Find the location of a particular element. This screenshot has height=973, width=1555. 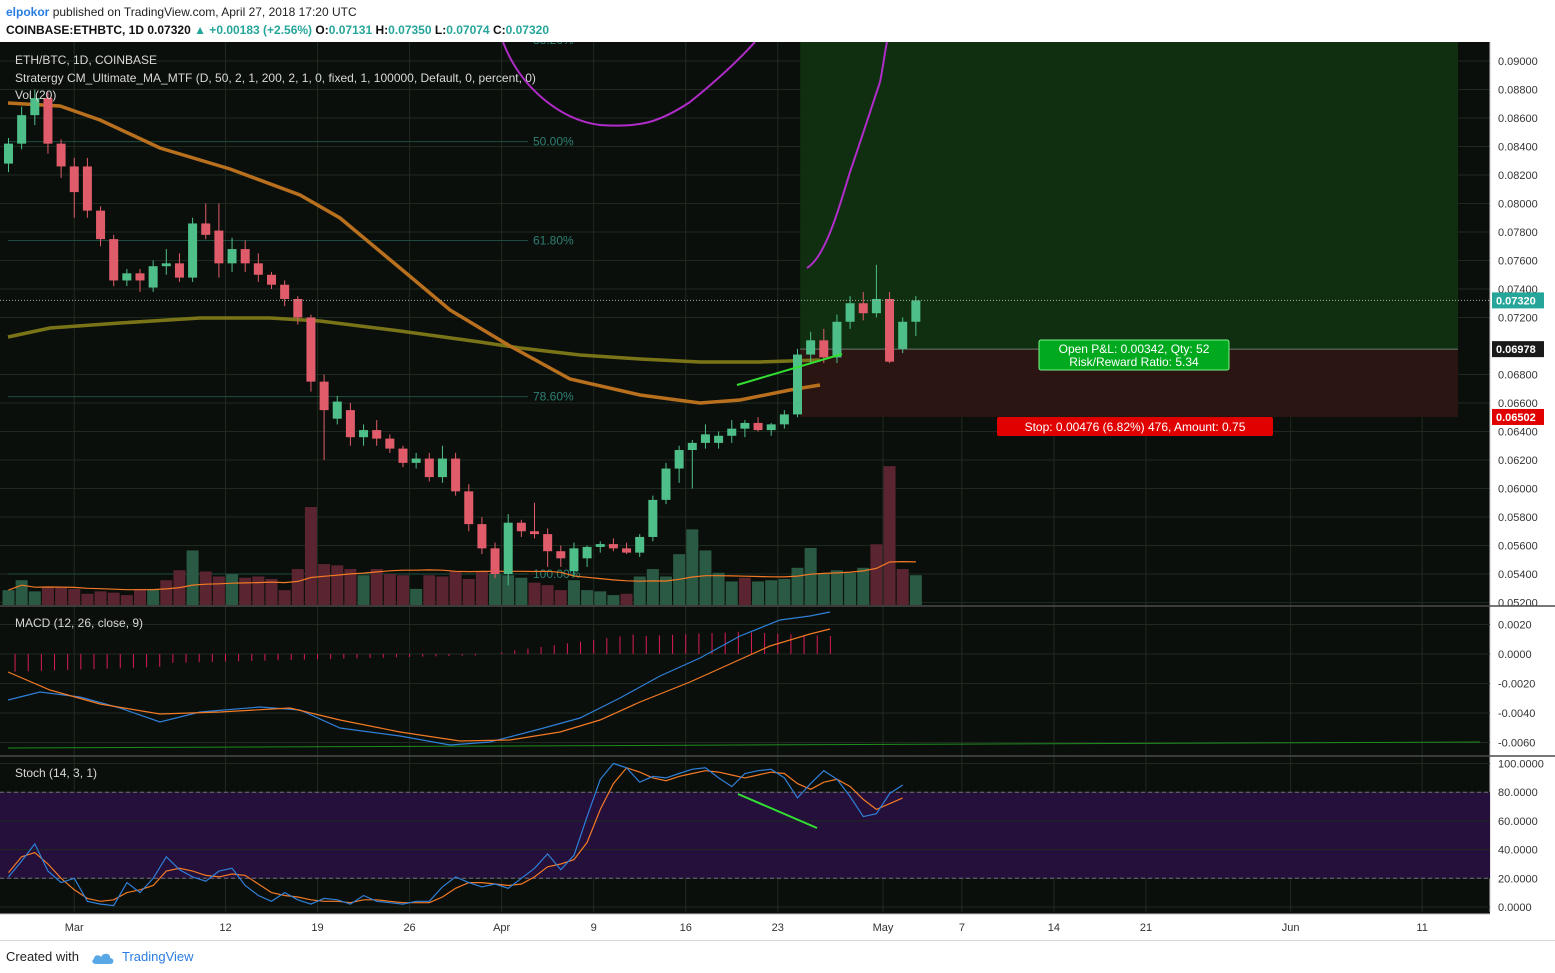

high-value: 0.07350 is located at coordinates (410, 30).